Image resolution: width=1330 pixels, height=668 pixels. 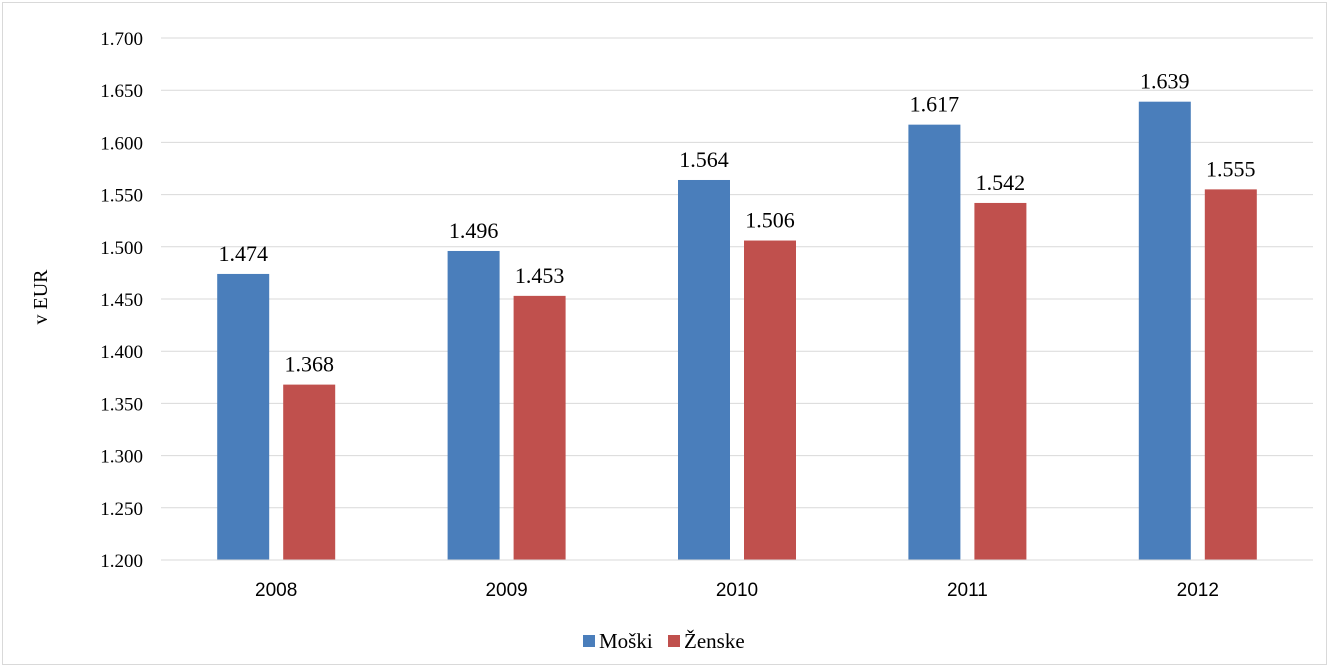 What do you see at coordinates (276, 590) in the screenshot?
I see `x-tick-label: 2008` at bounding box center [276, 590].